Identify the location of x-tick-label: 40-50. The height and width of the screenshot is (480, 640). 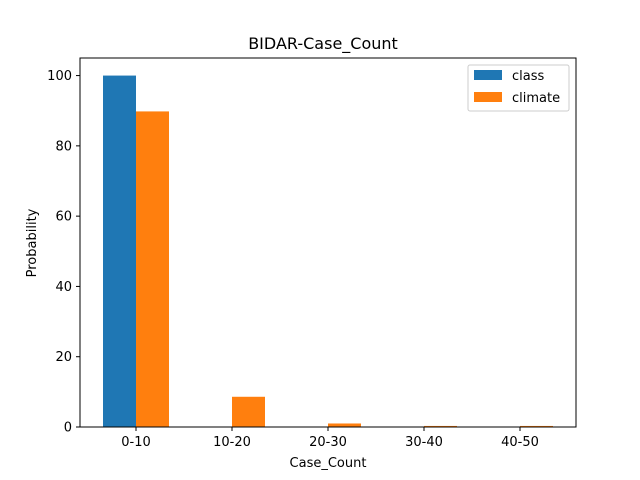
(520, 442).